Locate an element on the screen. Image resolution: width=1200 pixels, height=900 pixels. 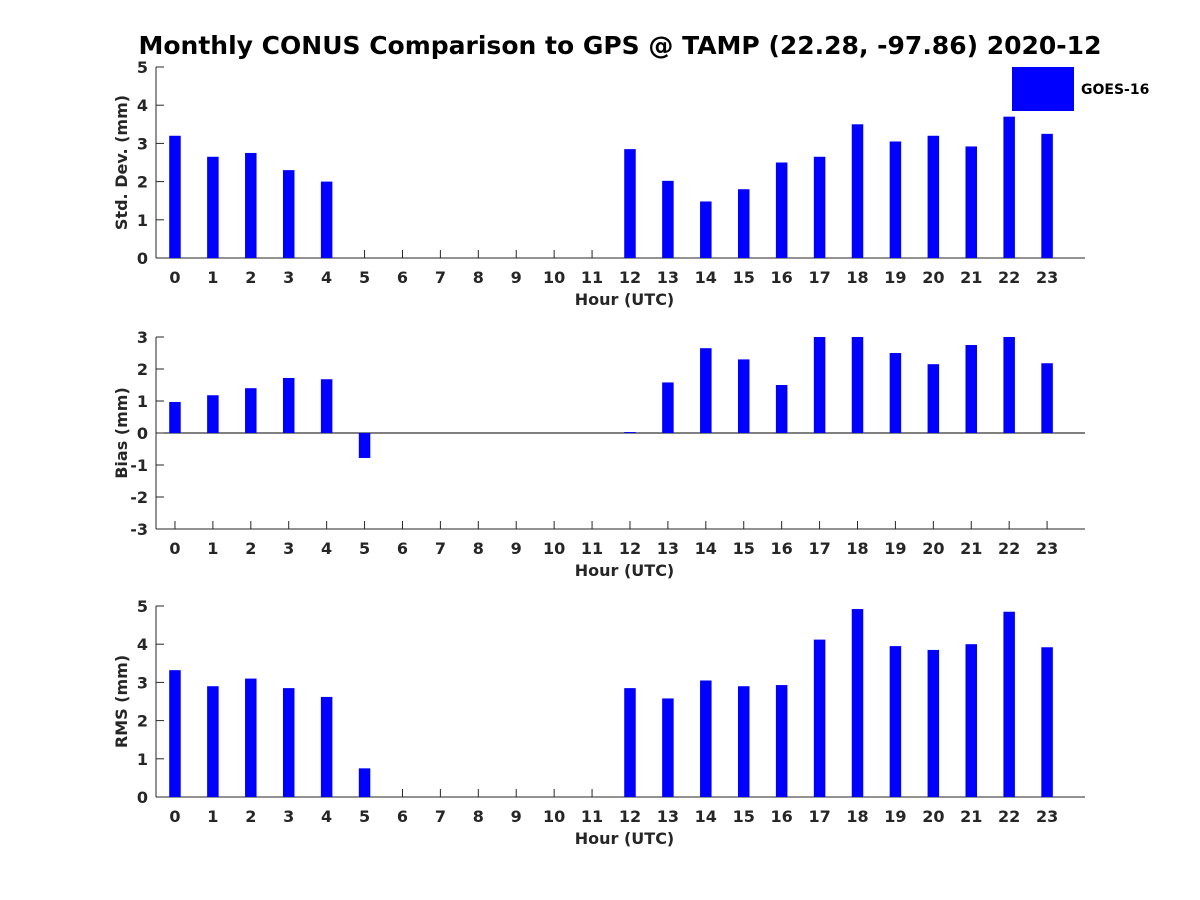
x-tick-label: 3 is located at coordinates (288, 816).